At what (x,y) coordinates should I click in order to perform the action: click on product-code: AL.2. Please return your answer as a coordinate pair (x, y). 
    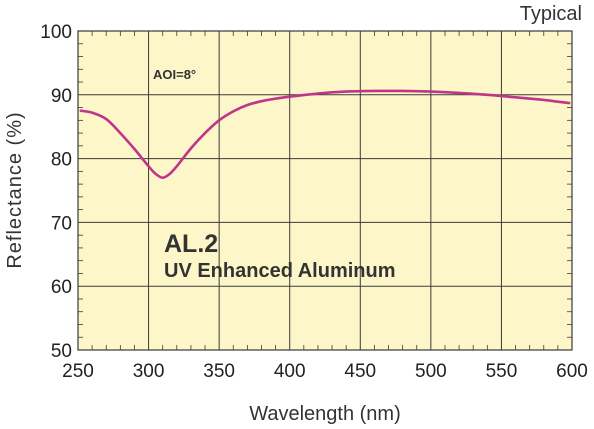
    Looking at the image, I should click on (191, 244).